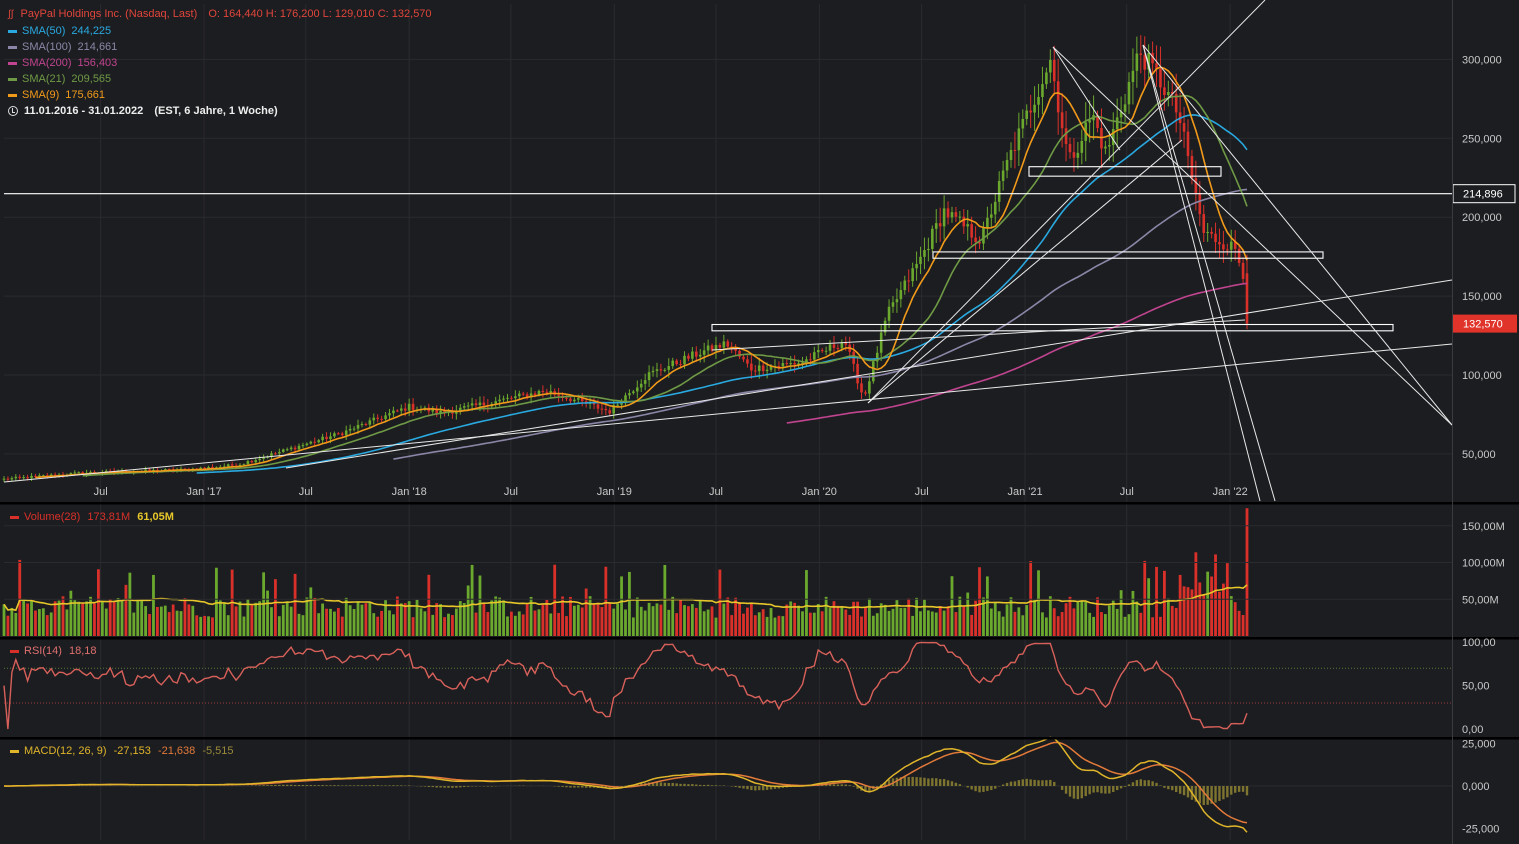  I want to click on rsi-pane, so click(727, 685).